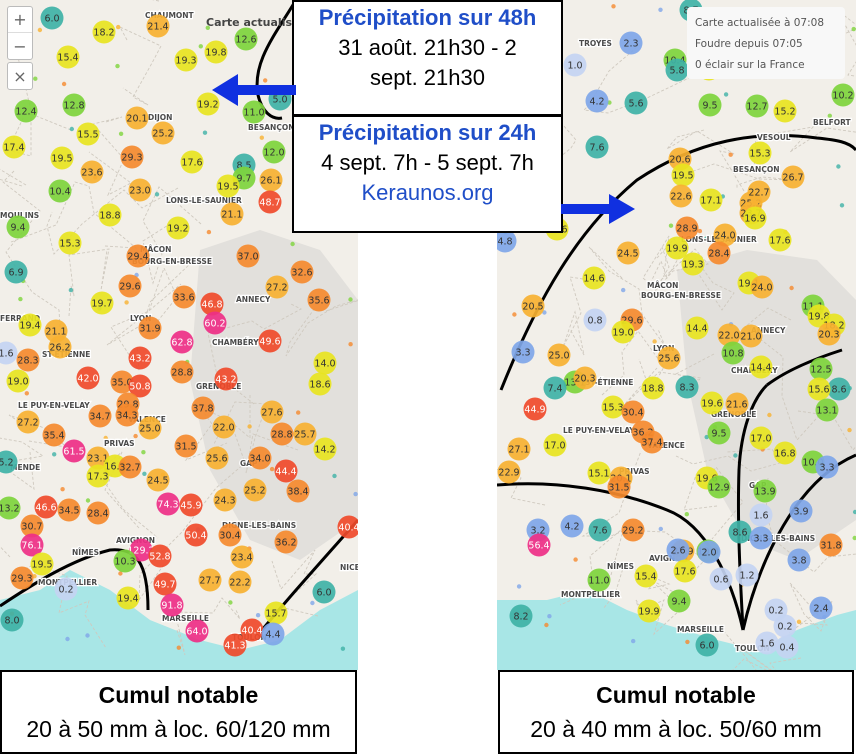 This screenshot has height=755, width=856. Describe the element at coordinates (302, 272) in the screenshot. I see `rain-marker: 32.6` at that location.